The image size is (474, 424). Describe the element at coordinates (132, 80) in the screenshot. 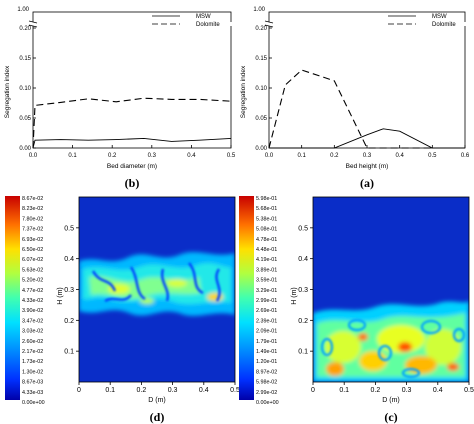

I see `chart-b-axes-frame` at that location.